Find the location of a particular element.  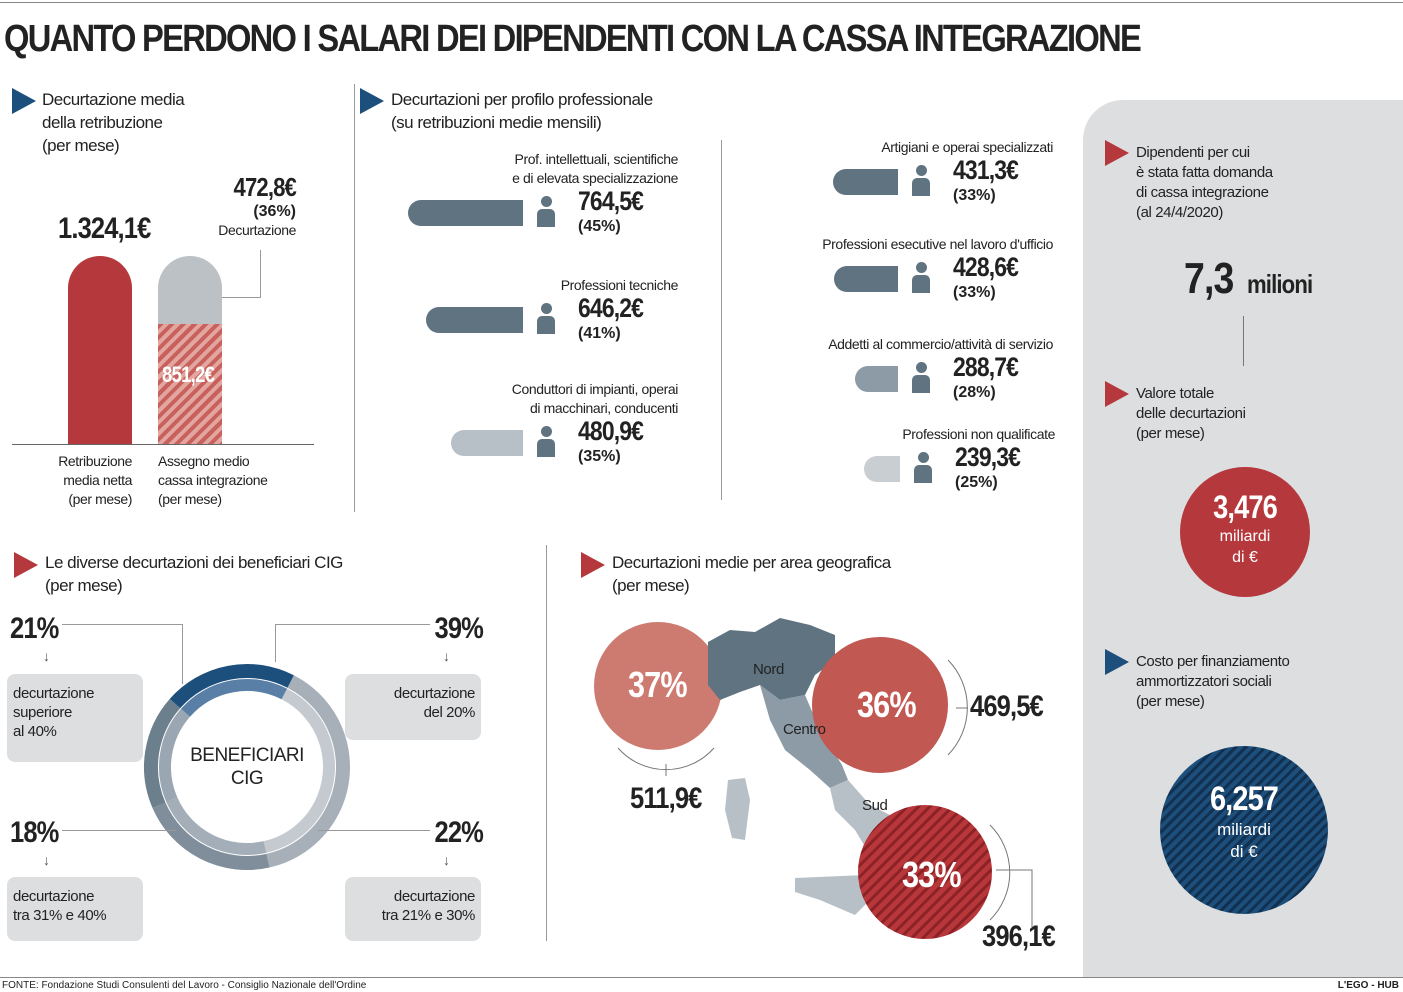

area-name: Sud is located at coordinates (875, 805).